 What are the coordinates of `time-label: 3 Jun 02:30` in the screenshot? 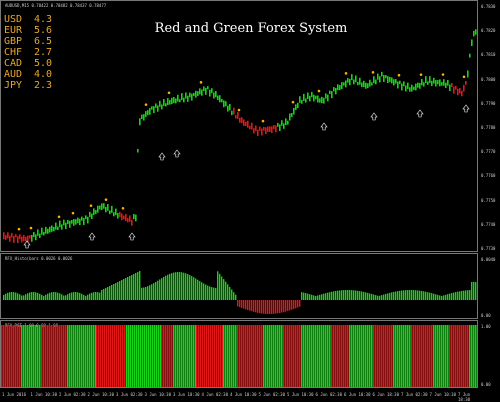 It's located at (129, 394).